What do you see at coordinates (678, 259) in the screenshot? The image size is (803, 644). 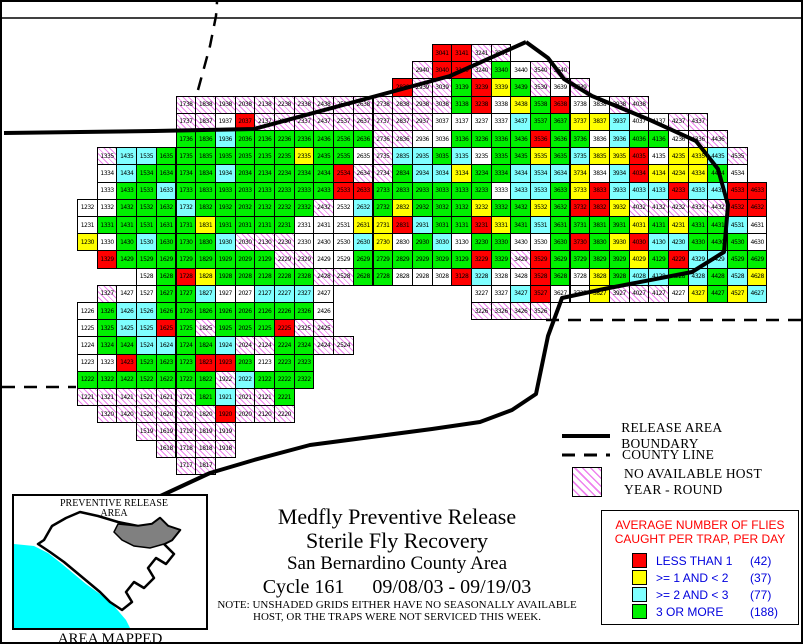 I see `grid-cell: 4229` at bounding box center [678, 259].